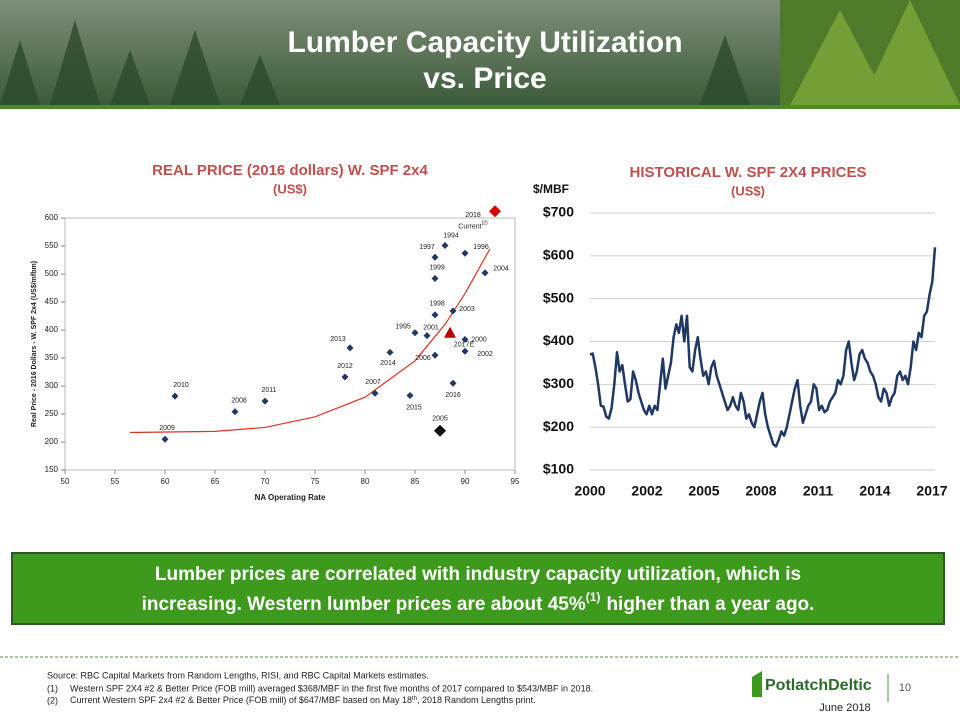 This screenshot has height=720, width=960. Describe the element at coordinates (464, 345) in the screenshot. I see `point-label: 2017E` at that location.